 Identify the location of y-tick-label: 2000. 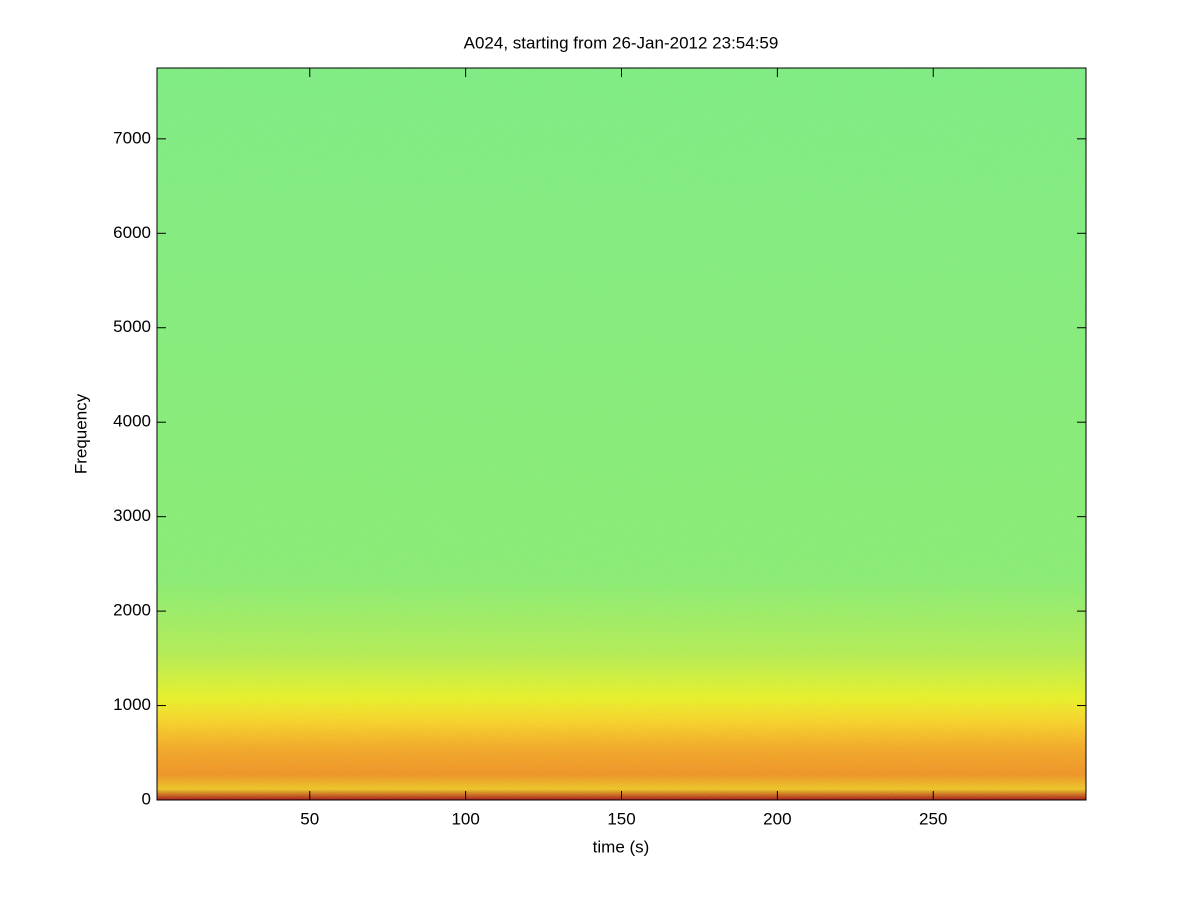
(132, 610).